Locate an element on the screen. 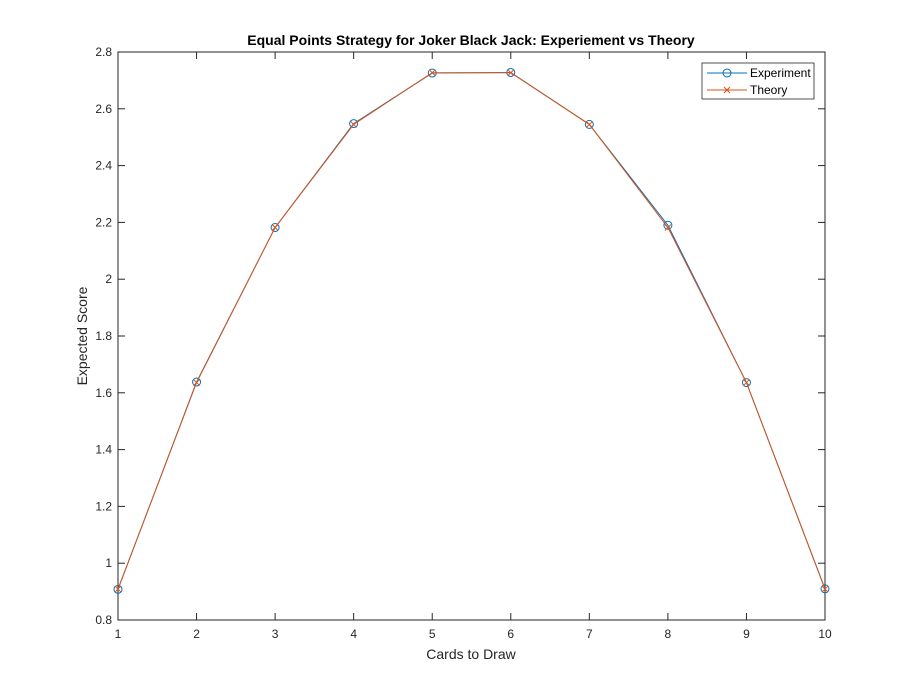 Image resolution: width=912 pixels, height=697 pixels. legend: Experiment Theory is located at coordinates (758, 81).